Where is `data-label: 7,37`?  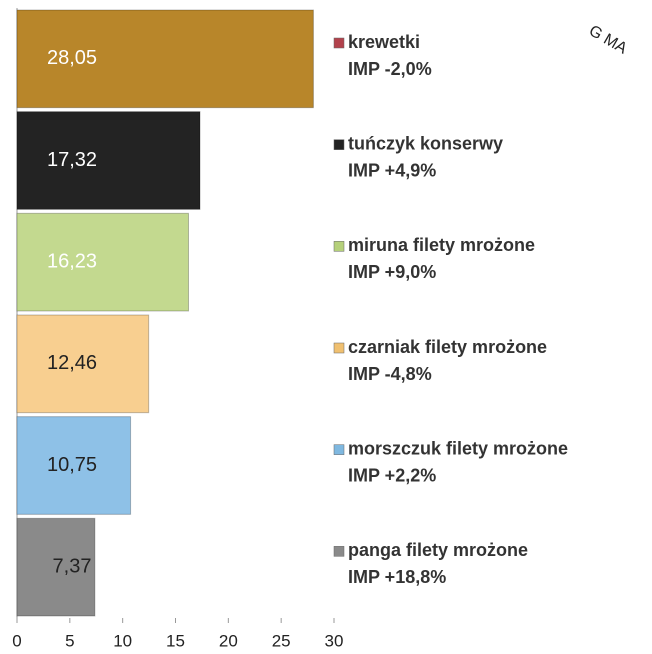 data-label: 7,37 is located at coordinates (72, 566).